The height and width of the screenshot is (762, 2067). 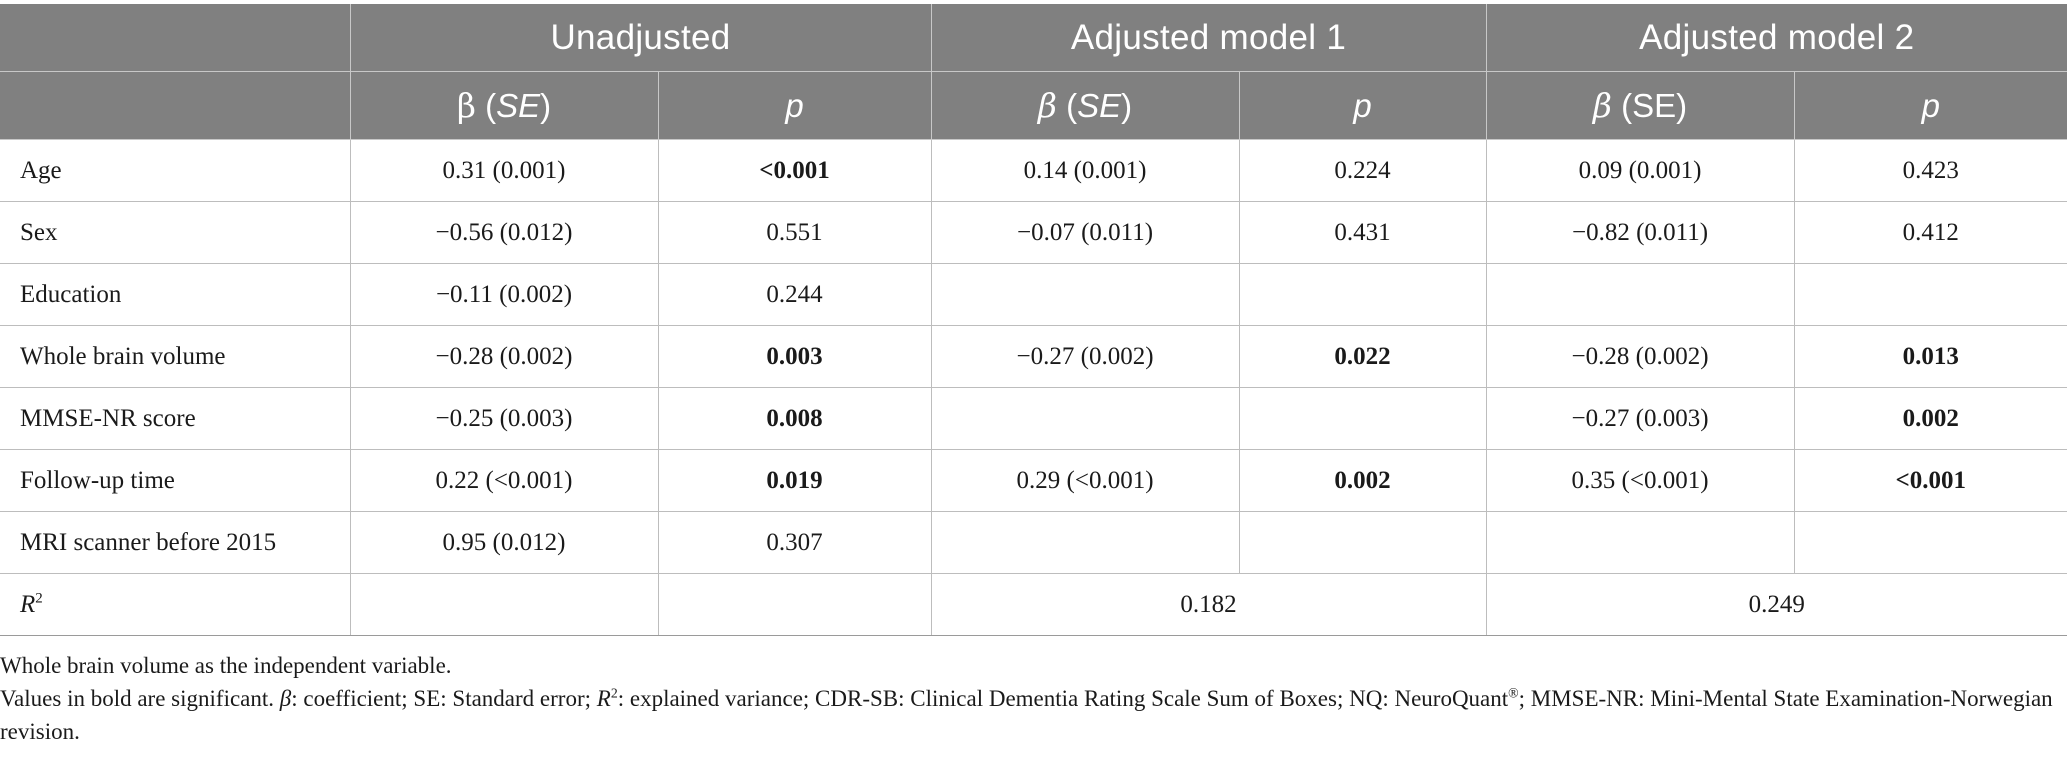 I want to click on row-label: Whole brain volume, so click(x=175, y=356).